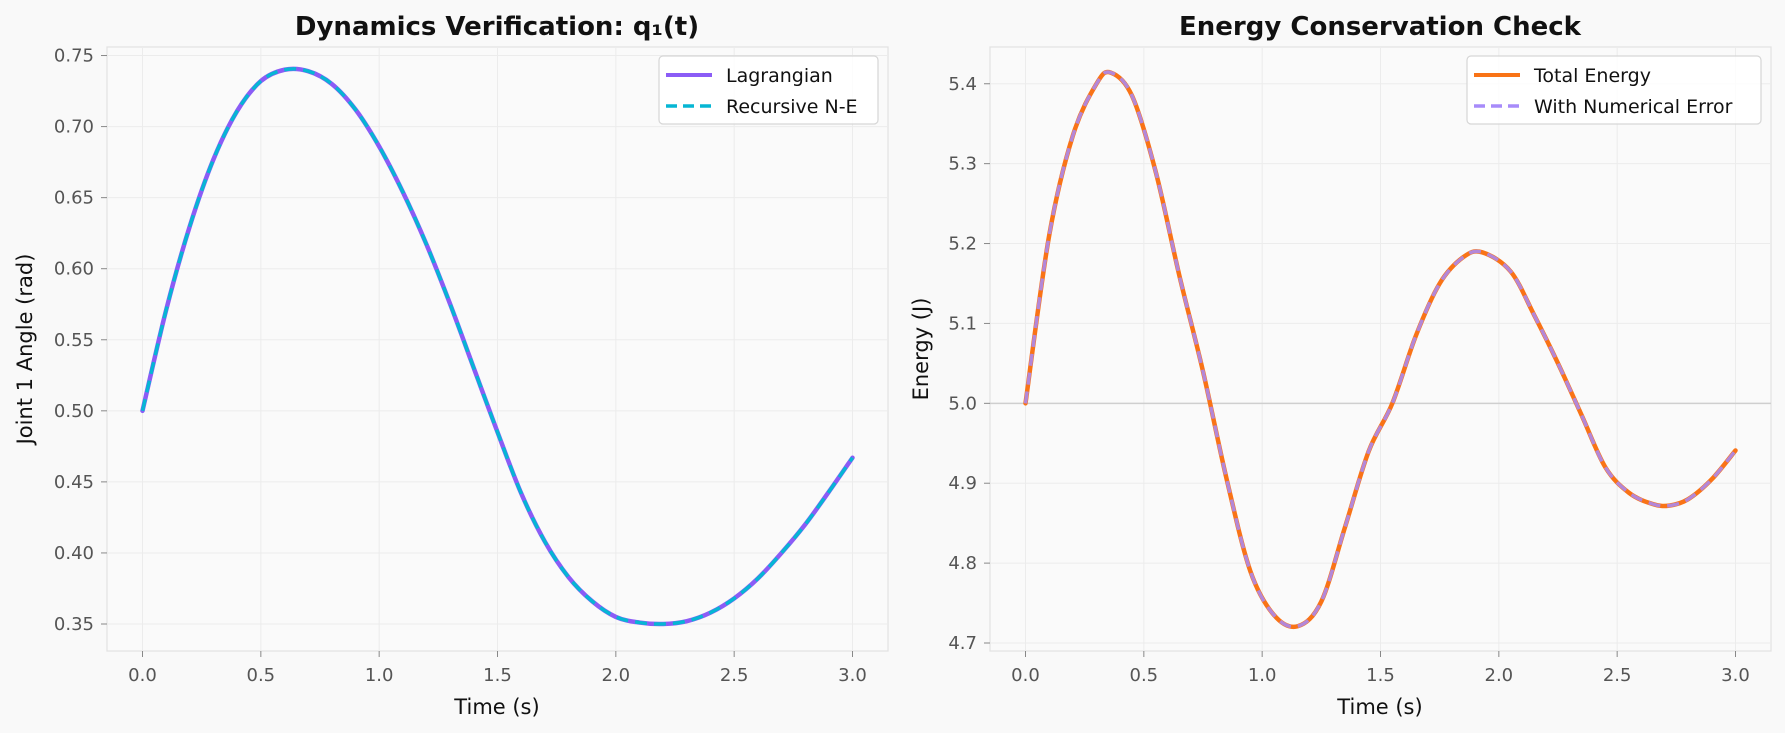  Describe the element at coordinates (962, 563) in the screenshot. I see `y-tick-label: 4.8` at that location.